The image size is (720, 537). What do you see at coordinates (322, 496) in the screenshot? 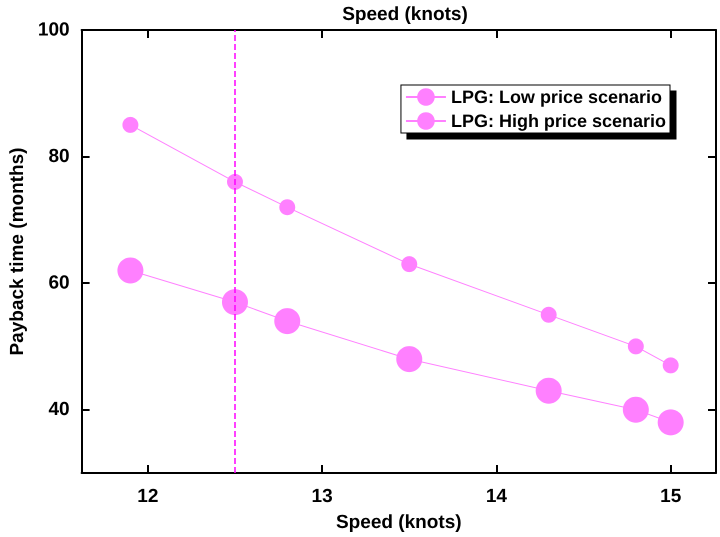
I see `x-tick-label: 13` at bounding box center [322, 496].